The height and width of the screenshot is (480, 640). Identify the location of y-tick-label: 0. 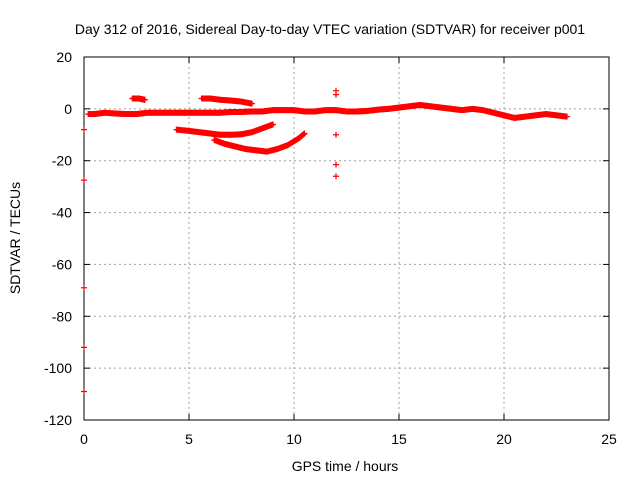
(68, 109).